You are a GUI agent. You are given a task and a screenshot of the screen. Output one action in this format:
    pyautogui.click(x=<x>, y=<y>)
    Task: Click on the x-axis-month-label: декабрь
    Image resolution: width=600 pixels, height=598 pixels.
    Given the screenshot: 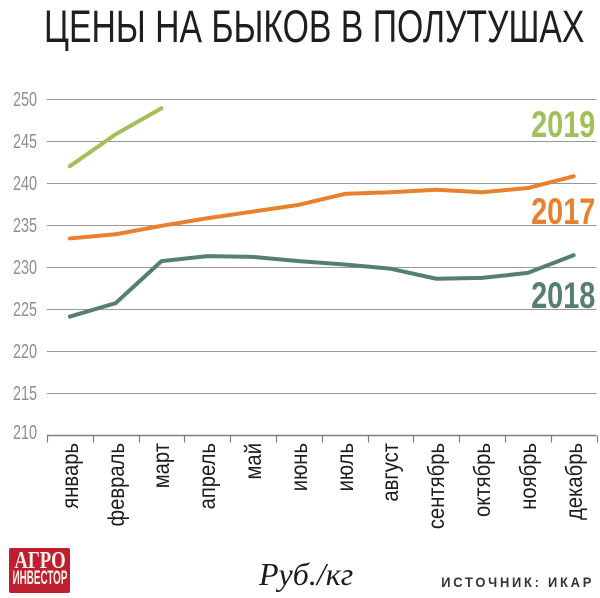 What is the action you would take?
    pyautogui.click(x=573, y=481)
    